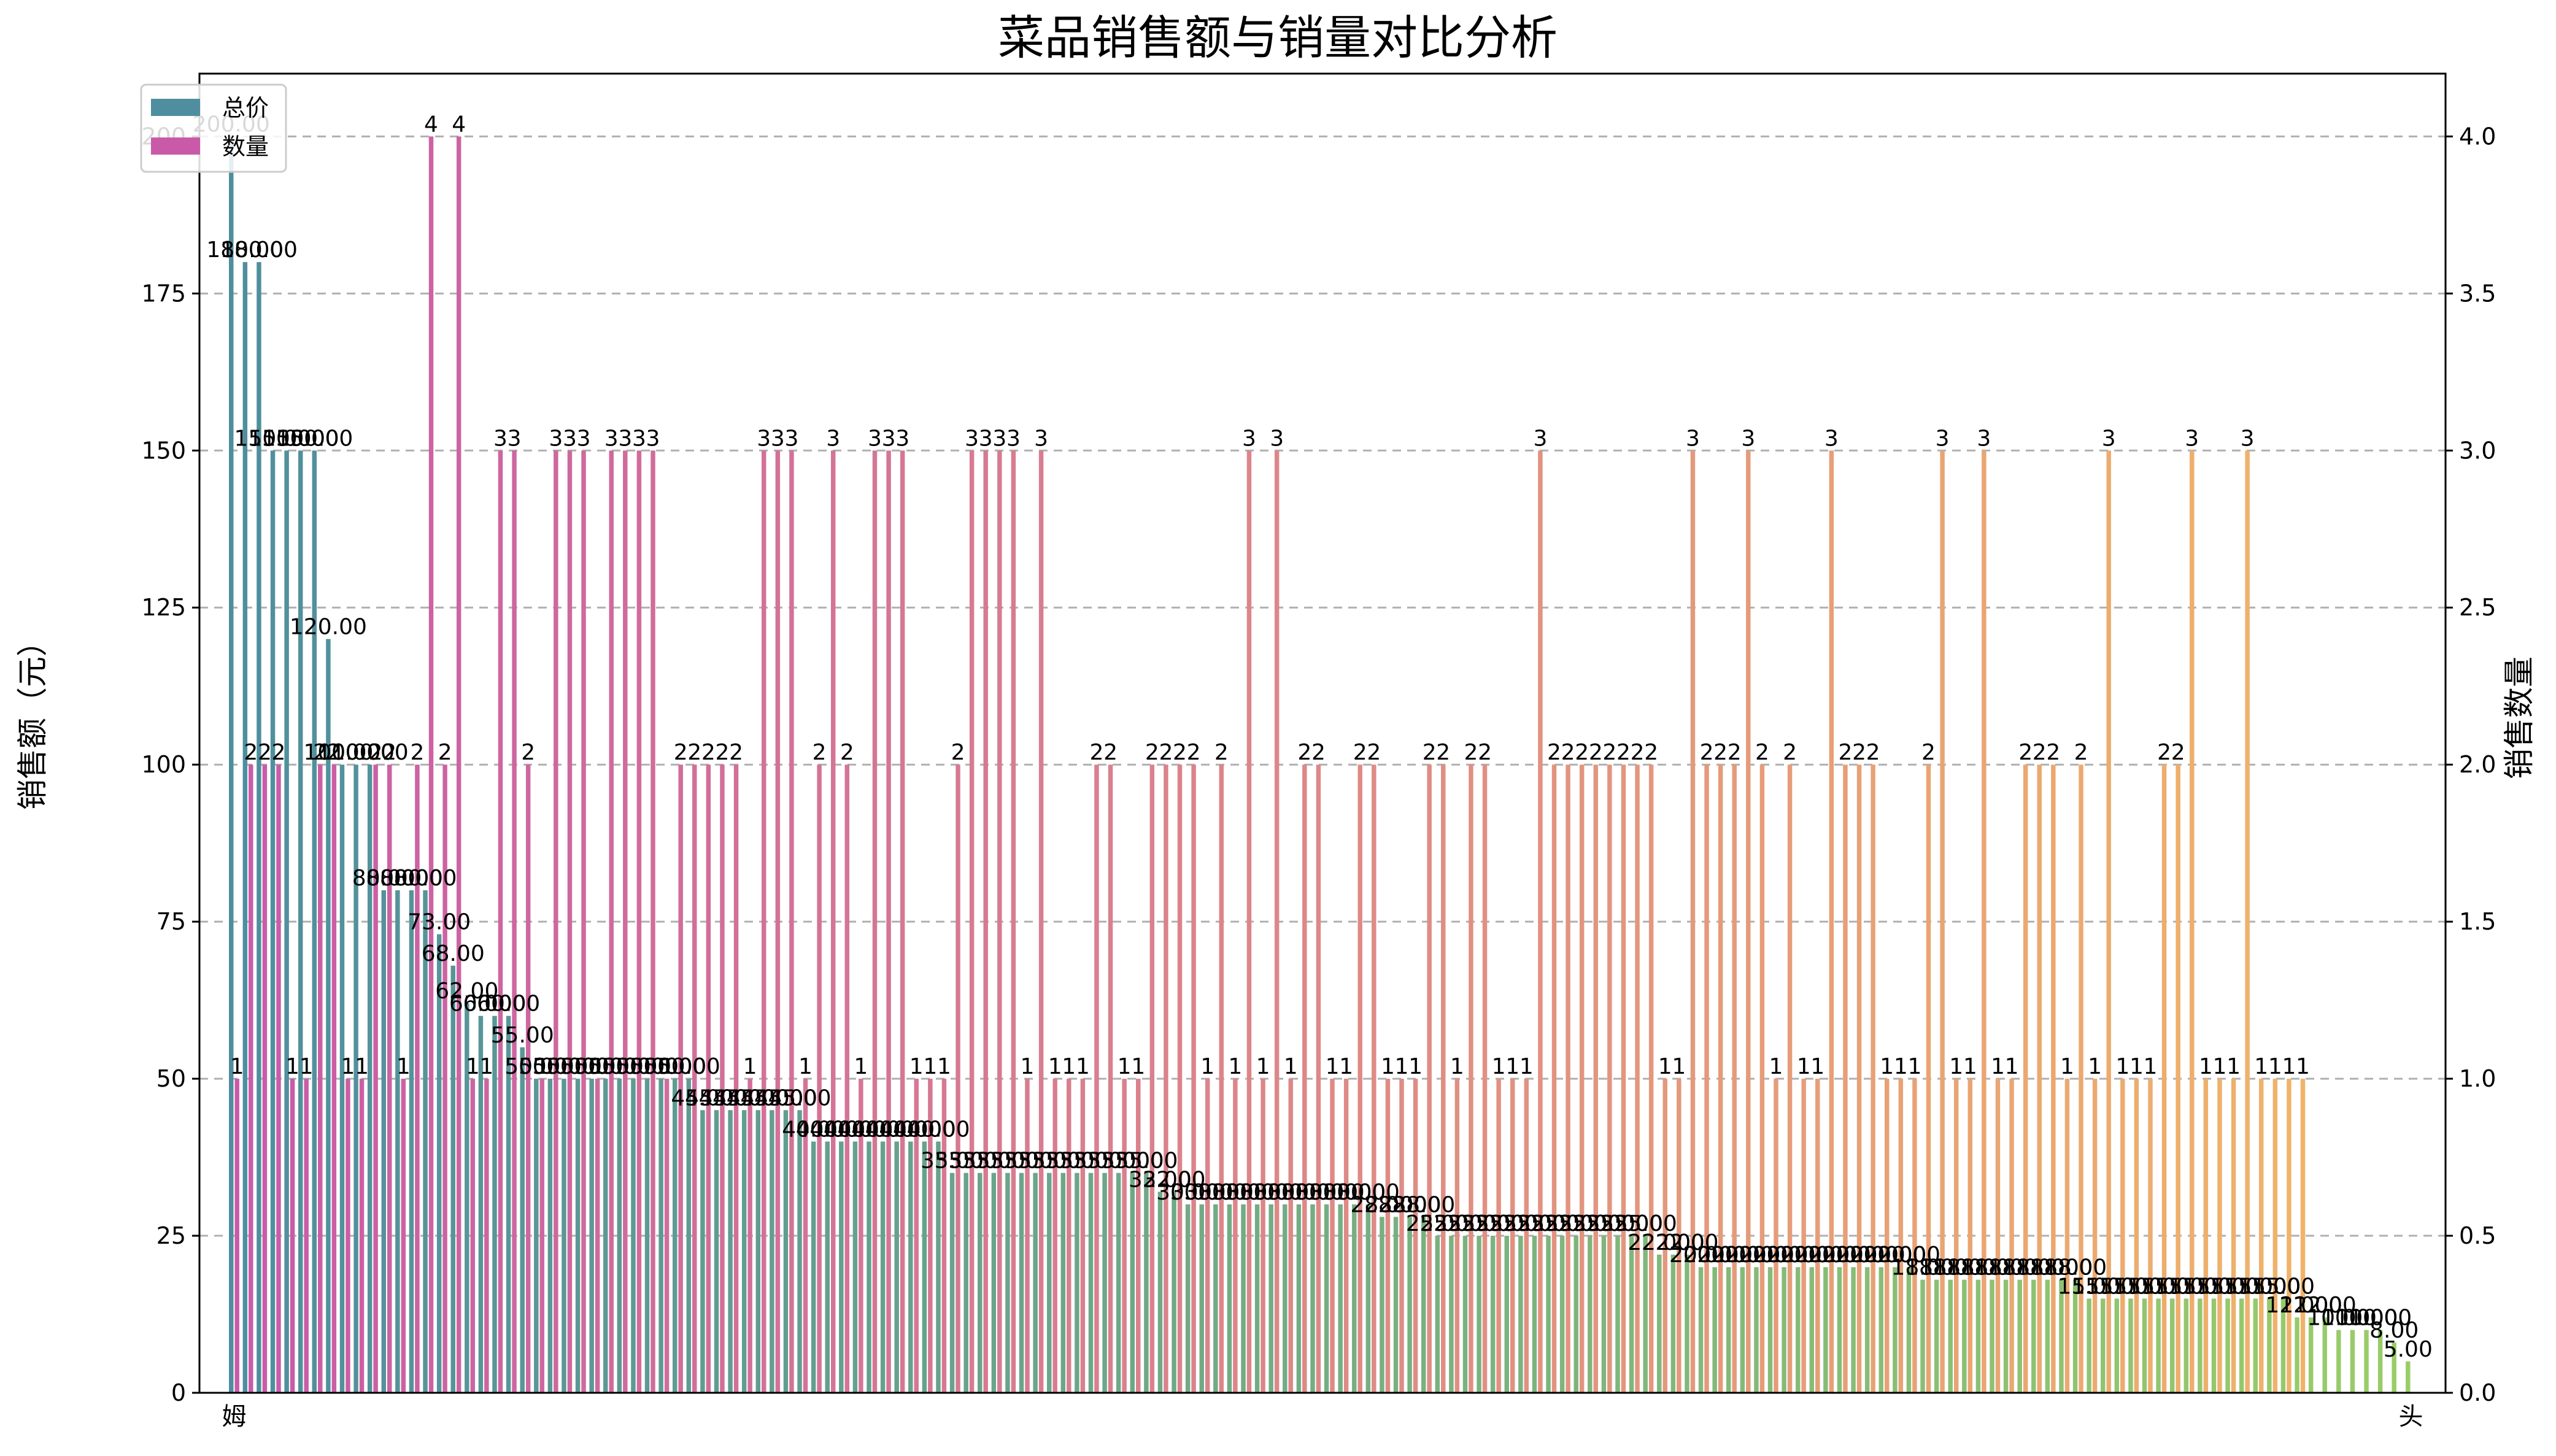  I want to click on y-tick-label: 175, so click(163, 293).